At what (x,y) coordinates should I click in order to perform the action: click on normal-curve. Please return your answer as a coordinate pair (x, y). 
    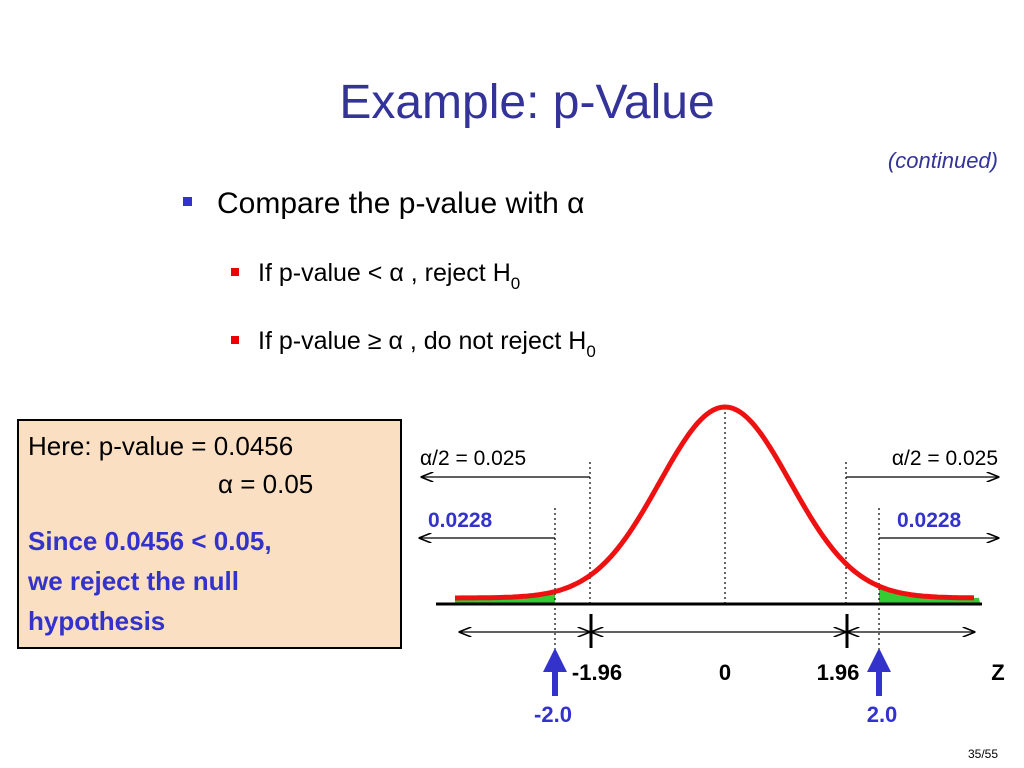
    Looking at the image, I should click on (715, 502).